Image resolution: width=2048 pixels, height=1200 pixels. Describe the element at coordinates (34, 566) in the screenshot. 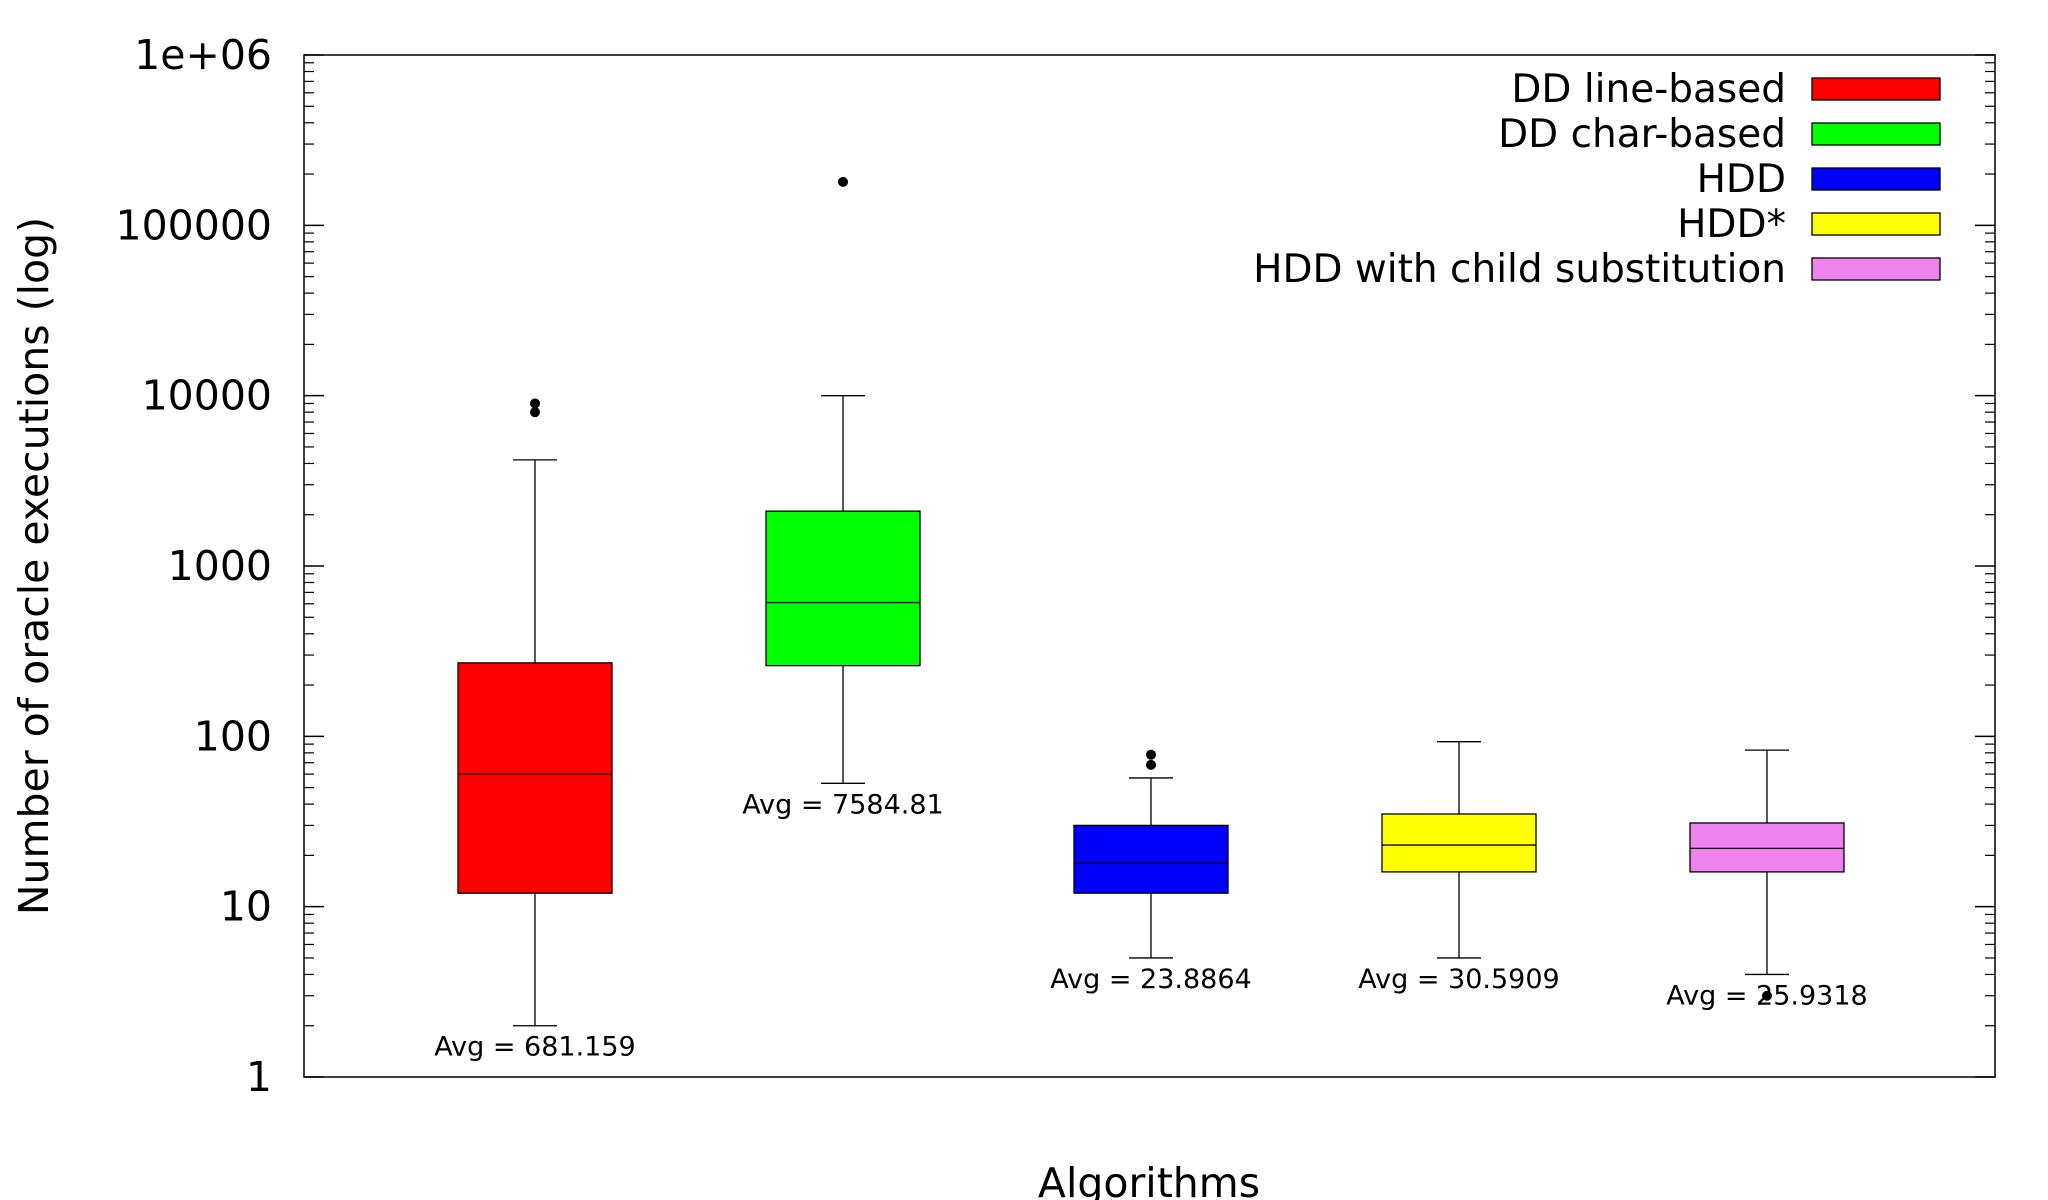

I see `y-axis-title: Number of oracle executions (log)` at that location.